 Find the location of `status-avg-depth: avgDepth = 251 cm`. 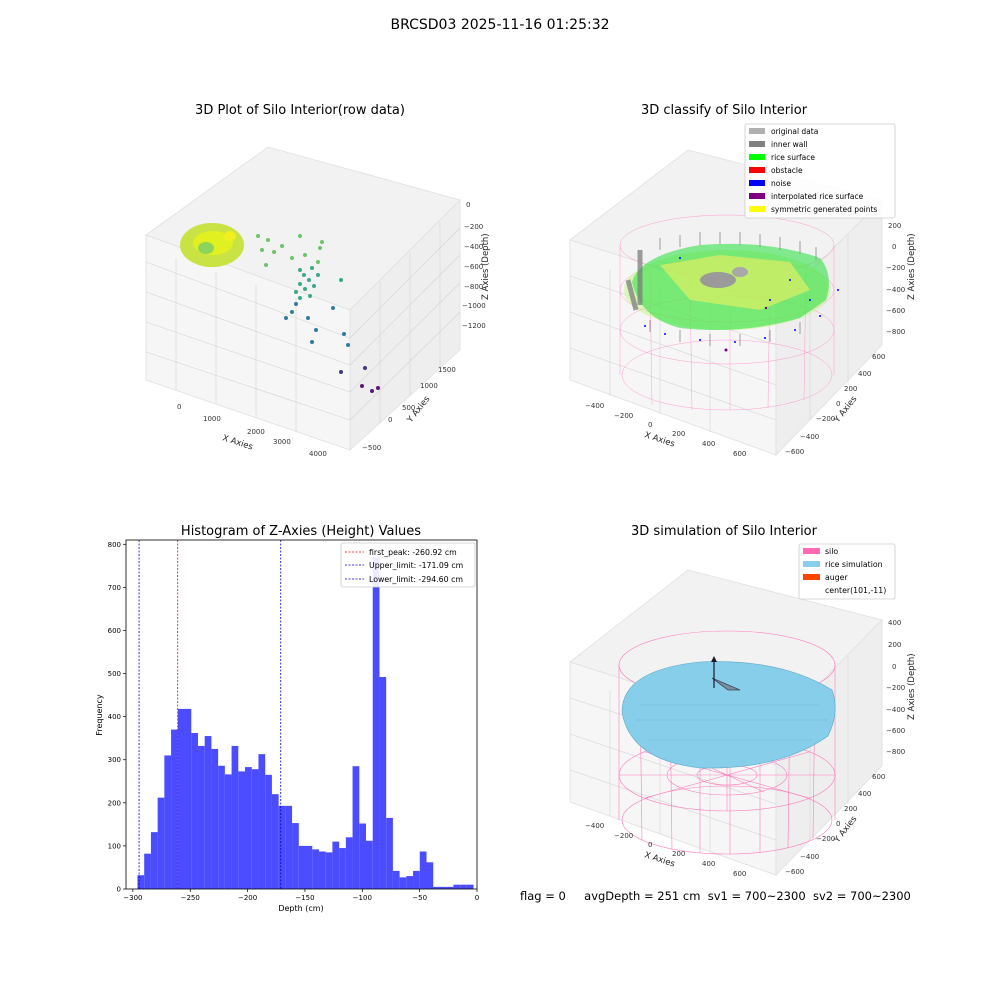

status-avg-depth: avgDepth = 251 cm is located at coordinates (642, 896).